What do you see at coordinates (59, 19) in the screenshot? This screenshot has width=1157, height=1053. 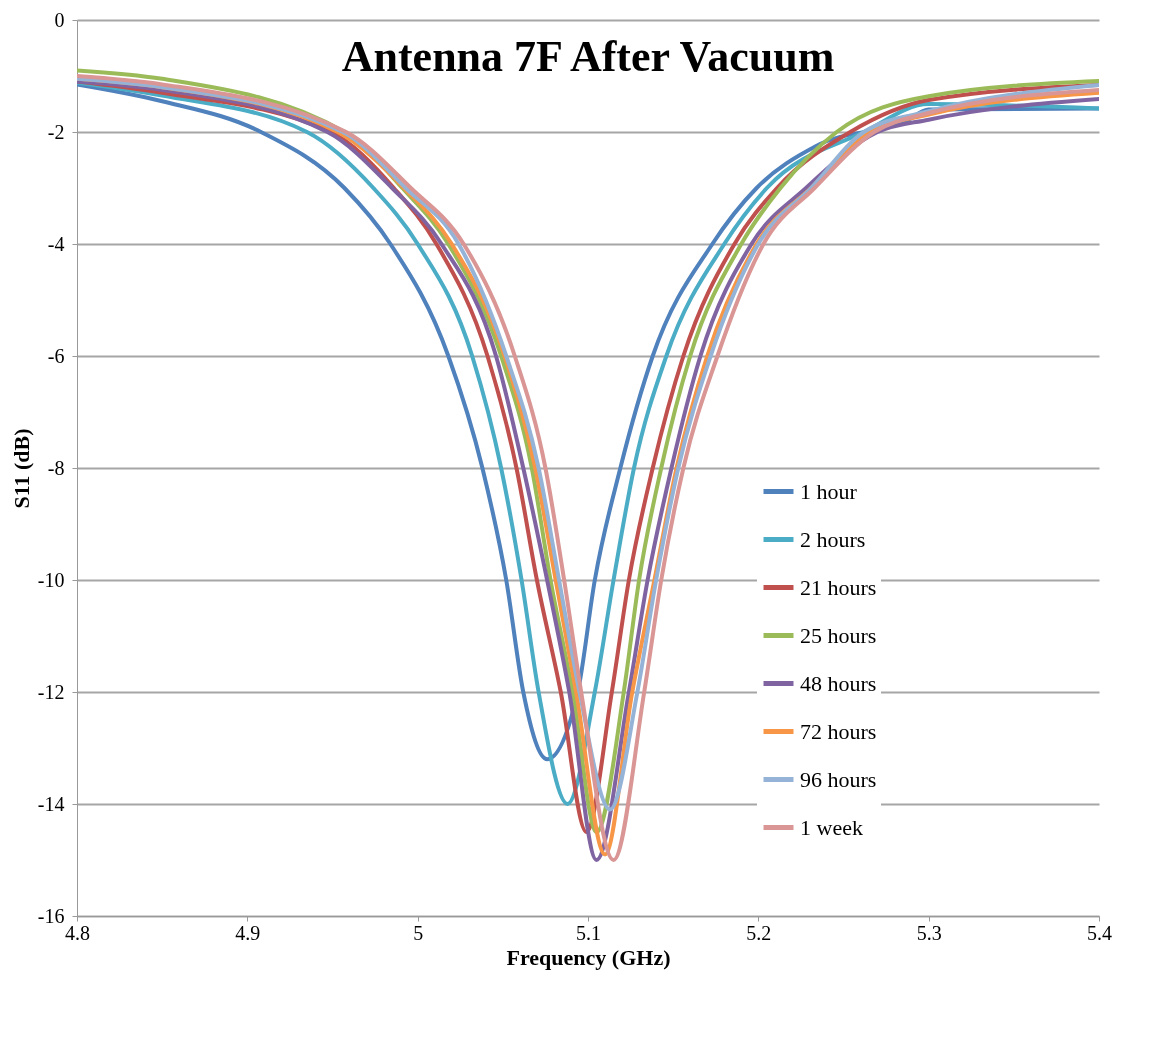 I see `y-tick-label: 0` at bounding box center [59, 19].